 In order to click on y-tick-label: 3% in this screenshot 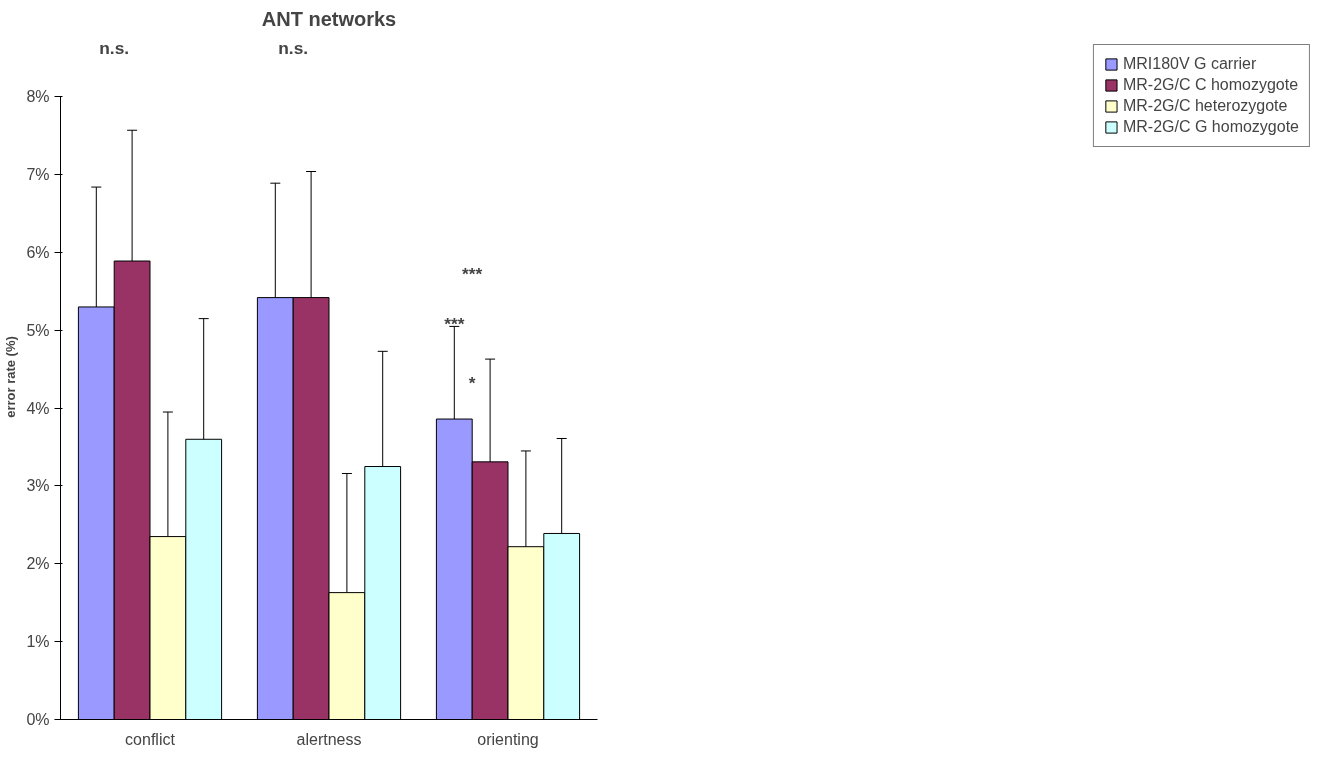, I will do `click(38, 486)`.